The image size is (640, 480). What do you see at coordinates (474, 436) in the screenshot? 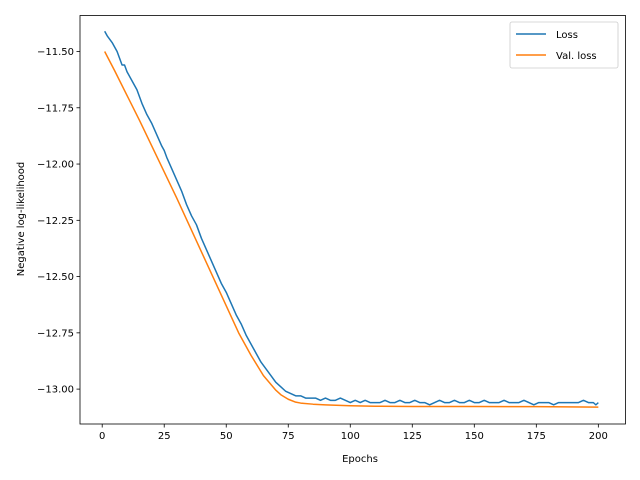
I see `x-tick-label: 150` at bounding box center [474, 436].